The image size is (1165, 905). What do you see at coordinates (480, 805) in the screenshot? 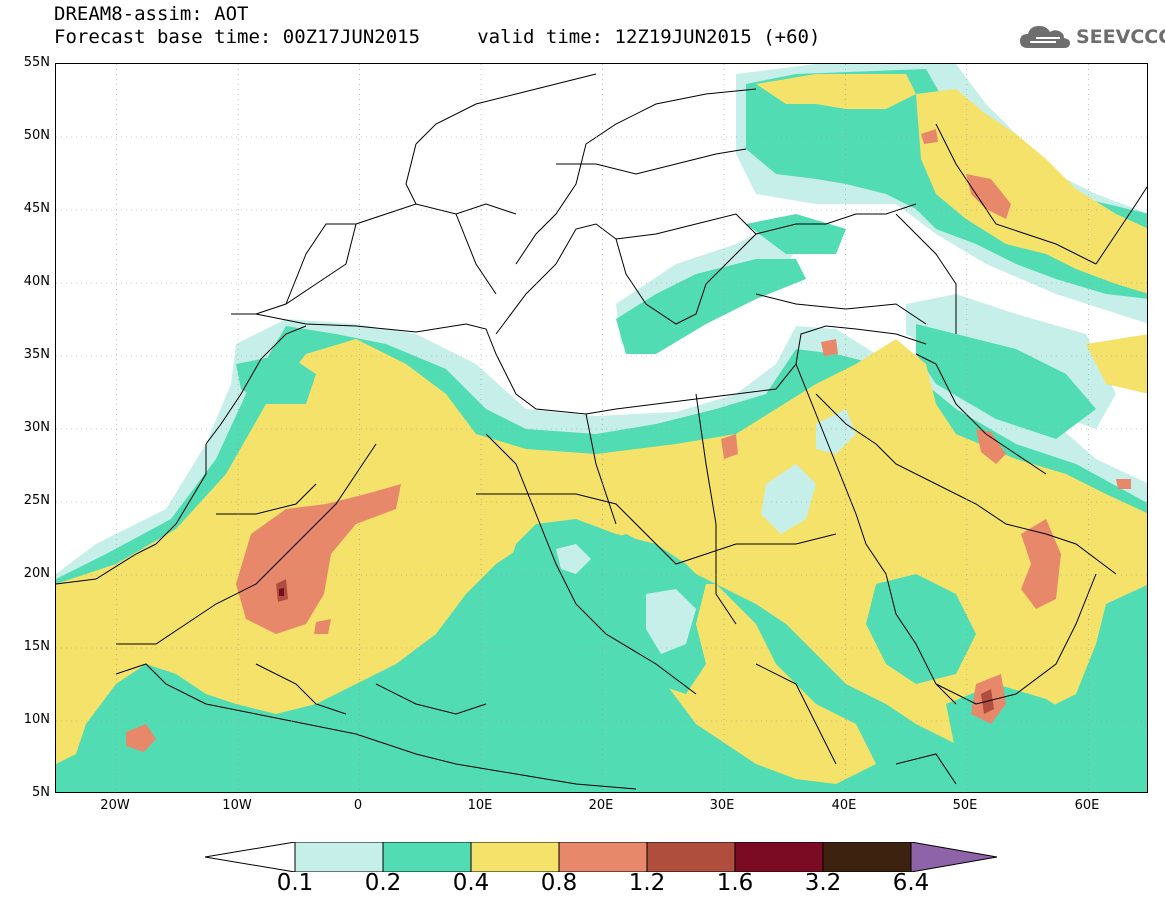
I see `lon-label-10e: 10E` at bounding box center [480, 805].